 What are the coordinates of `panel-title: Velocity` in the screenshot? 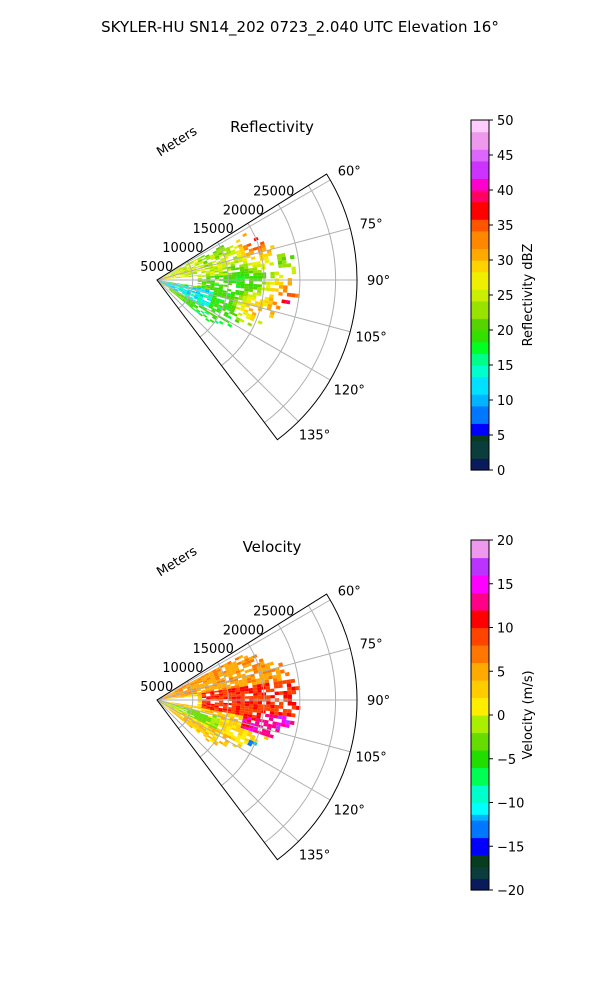 It's located at (272, 547).